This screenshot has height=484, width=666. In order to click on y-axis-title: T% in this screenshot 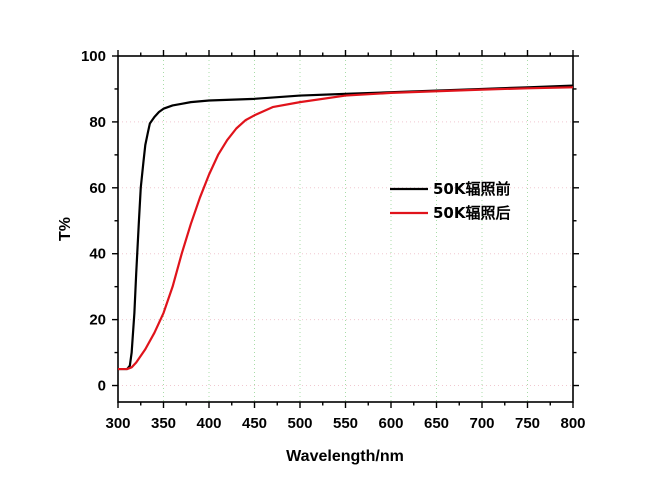, I will do `click(65, 229)`.